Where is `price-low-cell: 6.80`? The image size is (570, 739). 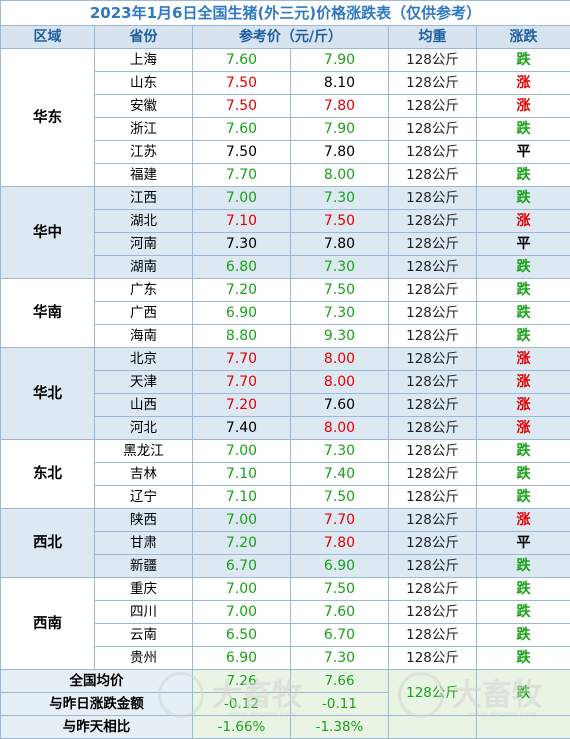 price-low-cell: 6.80 is located at coordinates (241, 267).